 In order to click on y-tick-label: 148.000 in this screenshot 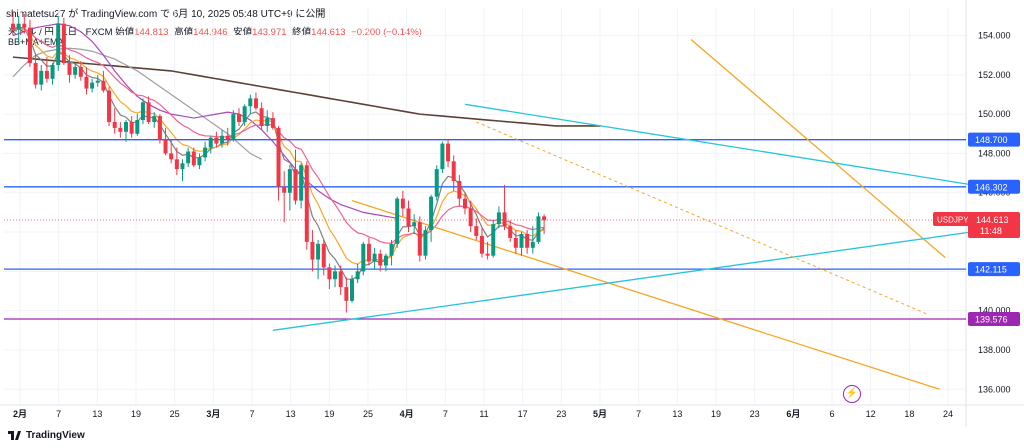, I will do `click(994, 153)`.